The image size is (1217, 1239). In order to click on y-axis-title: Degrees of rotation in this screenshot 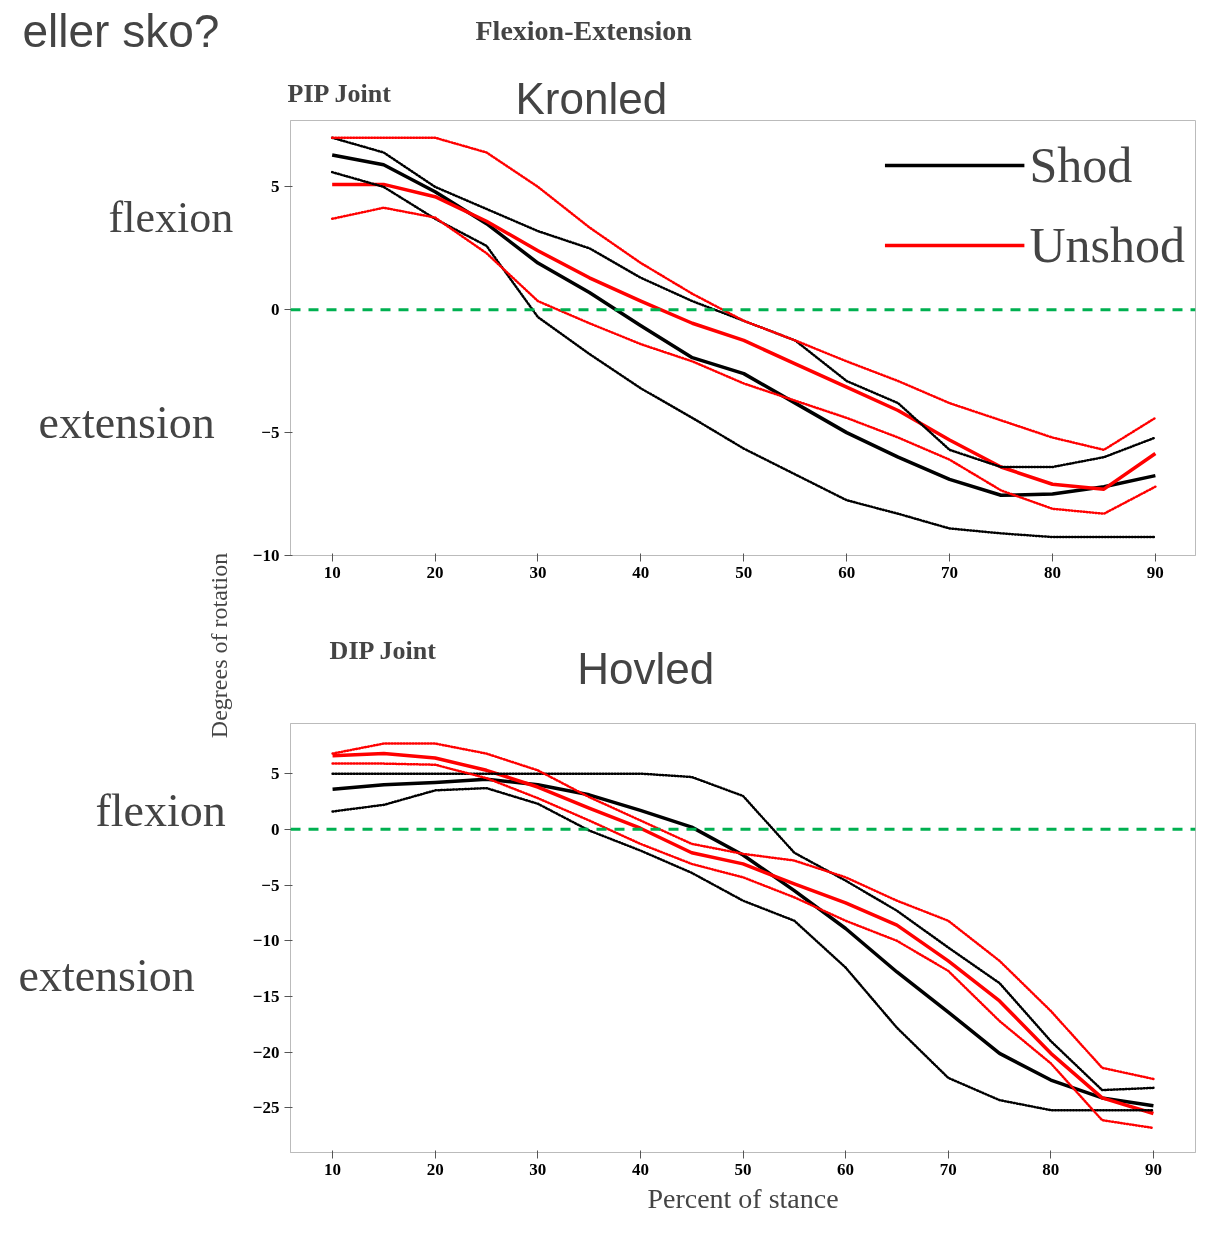, I will do `click(218, 645)`.